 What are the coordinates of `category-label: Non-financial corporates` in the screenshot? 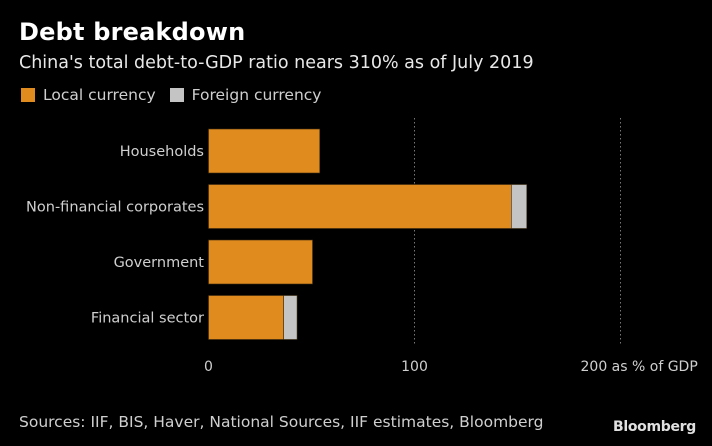 It's located at (115, 208).